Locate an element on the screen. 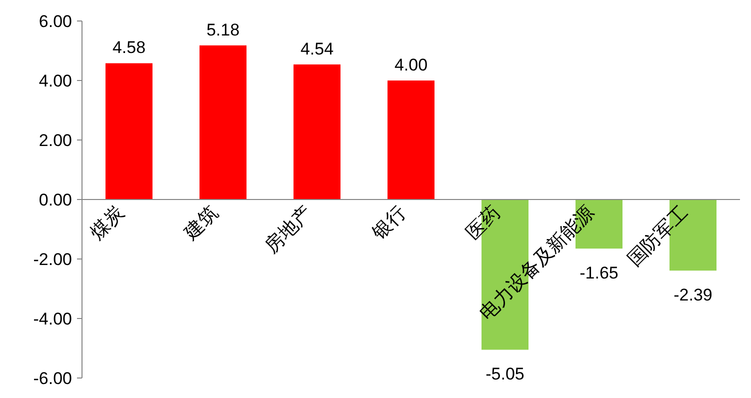  data-label: -5.05 is located at coordinates (505, 374).